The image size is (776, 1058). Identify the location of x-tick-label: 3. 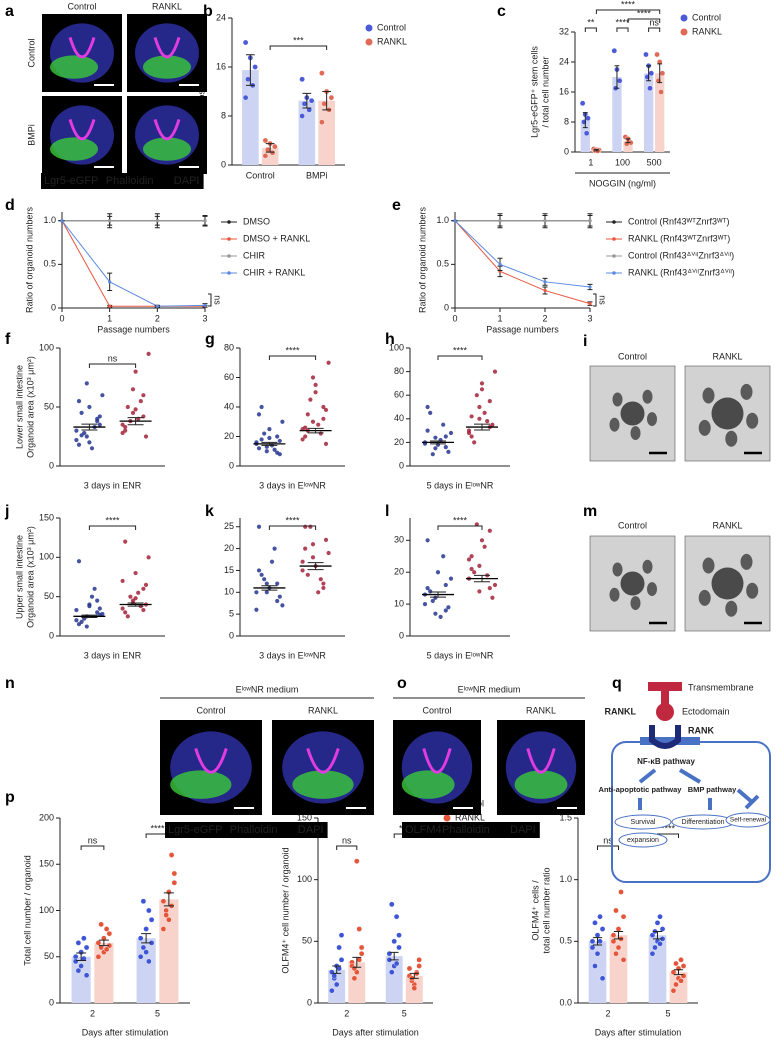
(589, 318).